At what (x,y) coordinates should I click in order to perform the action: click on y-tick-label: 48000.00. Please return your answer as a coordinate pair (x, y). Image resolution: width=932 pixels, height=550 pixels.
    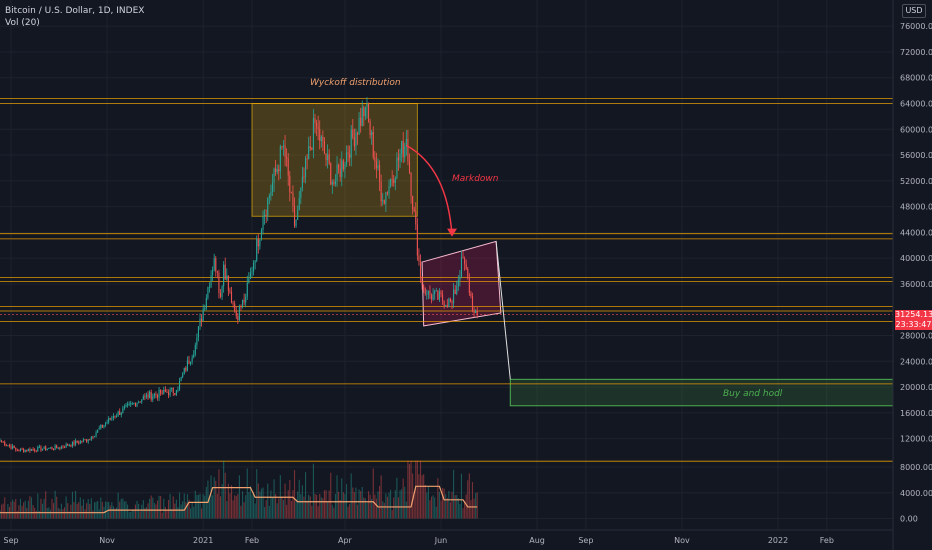
    Looking at the image, I should click on (916, 207).